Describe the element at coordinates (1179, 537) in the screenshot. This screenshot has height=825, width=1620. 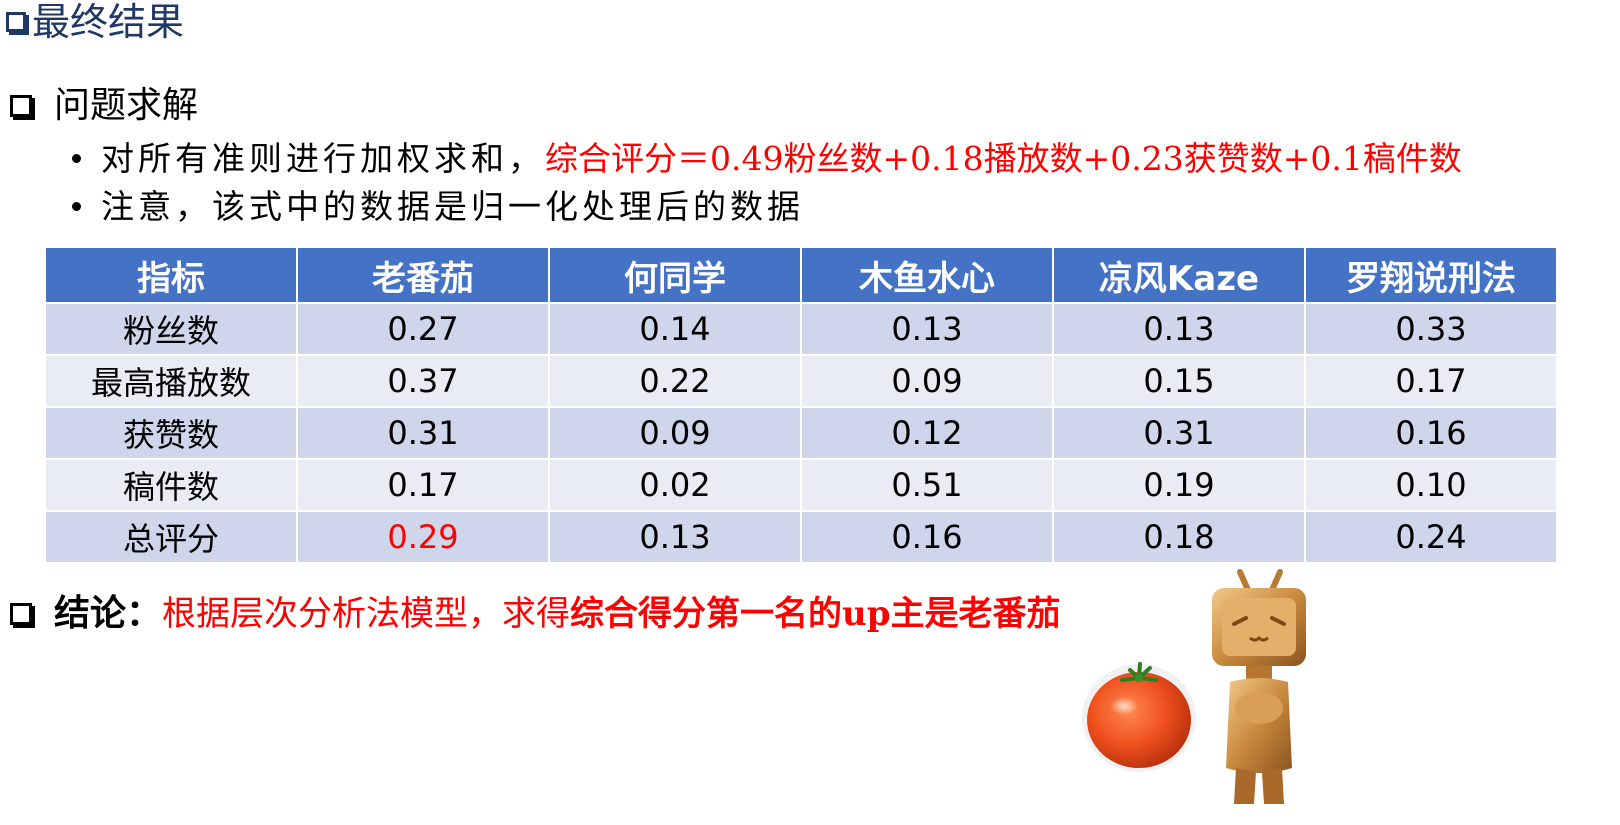
I see `score-cell: 0.18` at that location.